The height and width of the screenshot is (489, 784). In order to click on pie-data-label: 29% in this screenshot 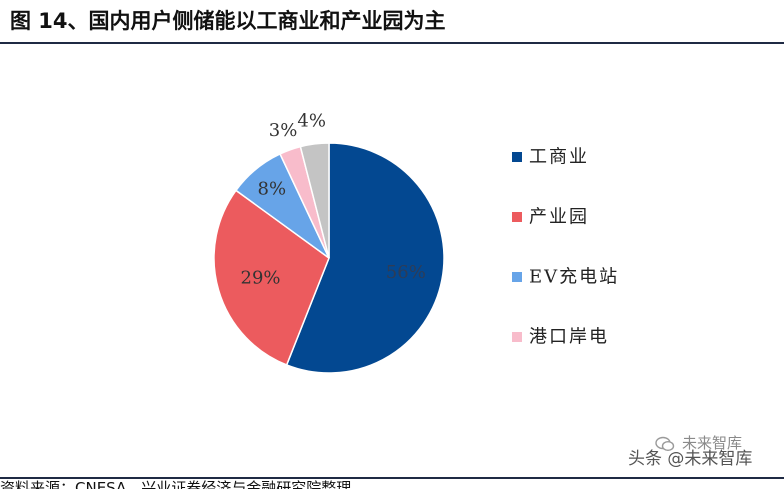, I will do `click(261, 277)`.